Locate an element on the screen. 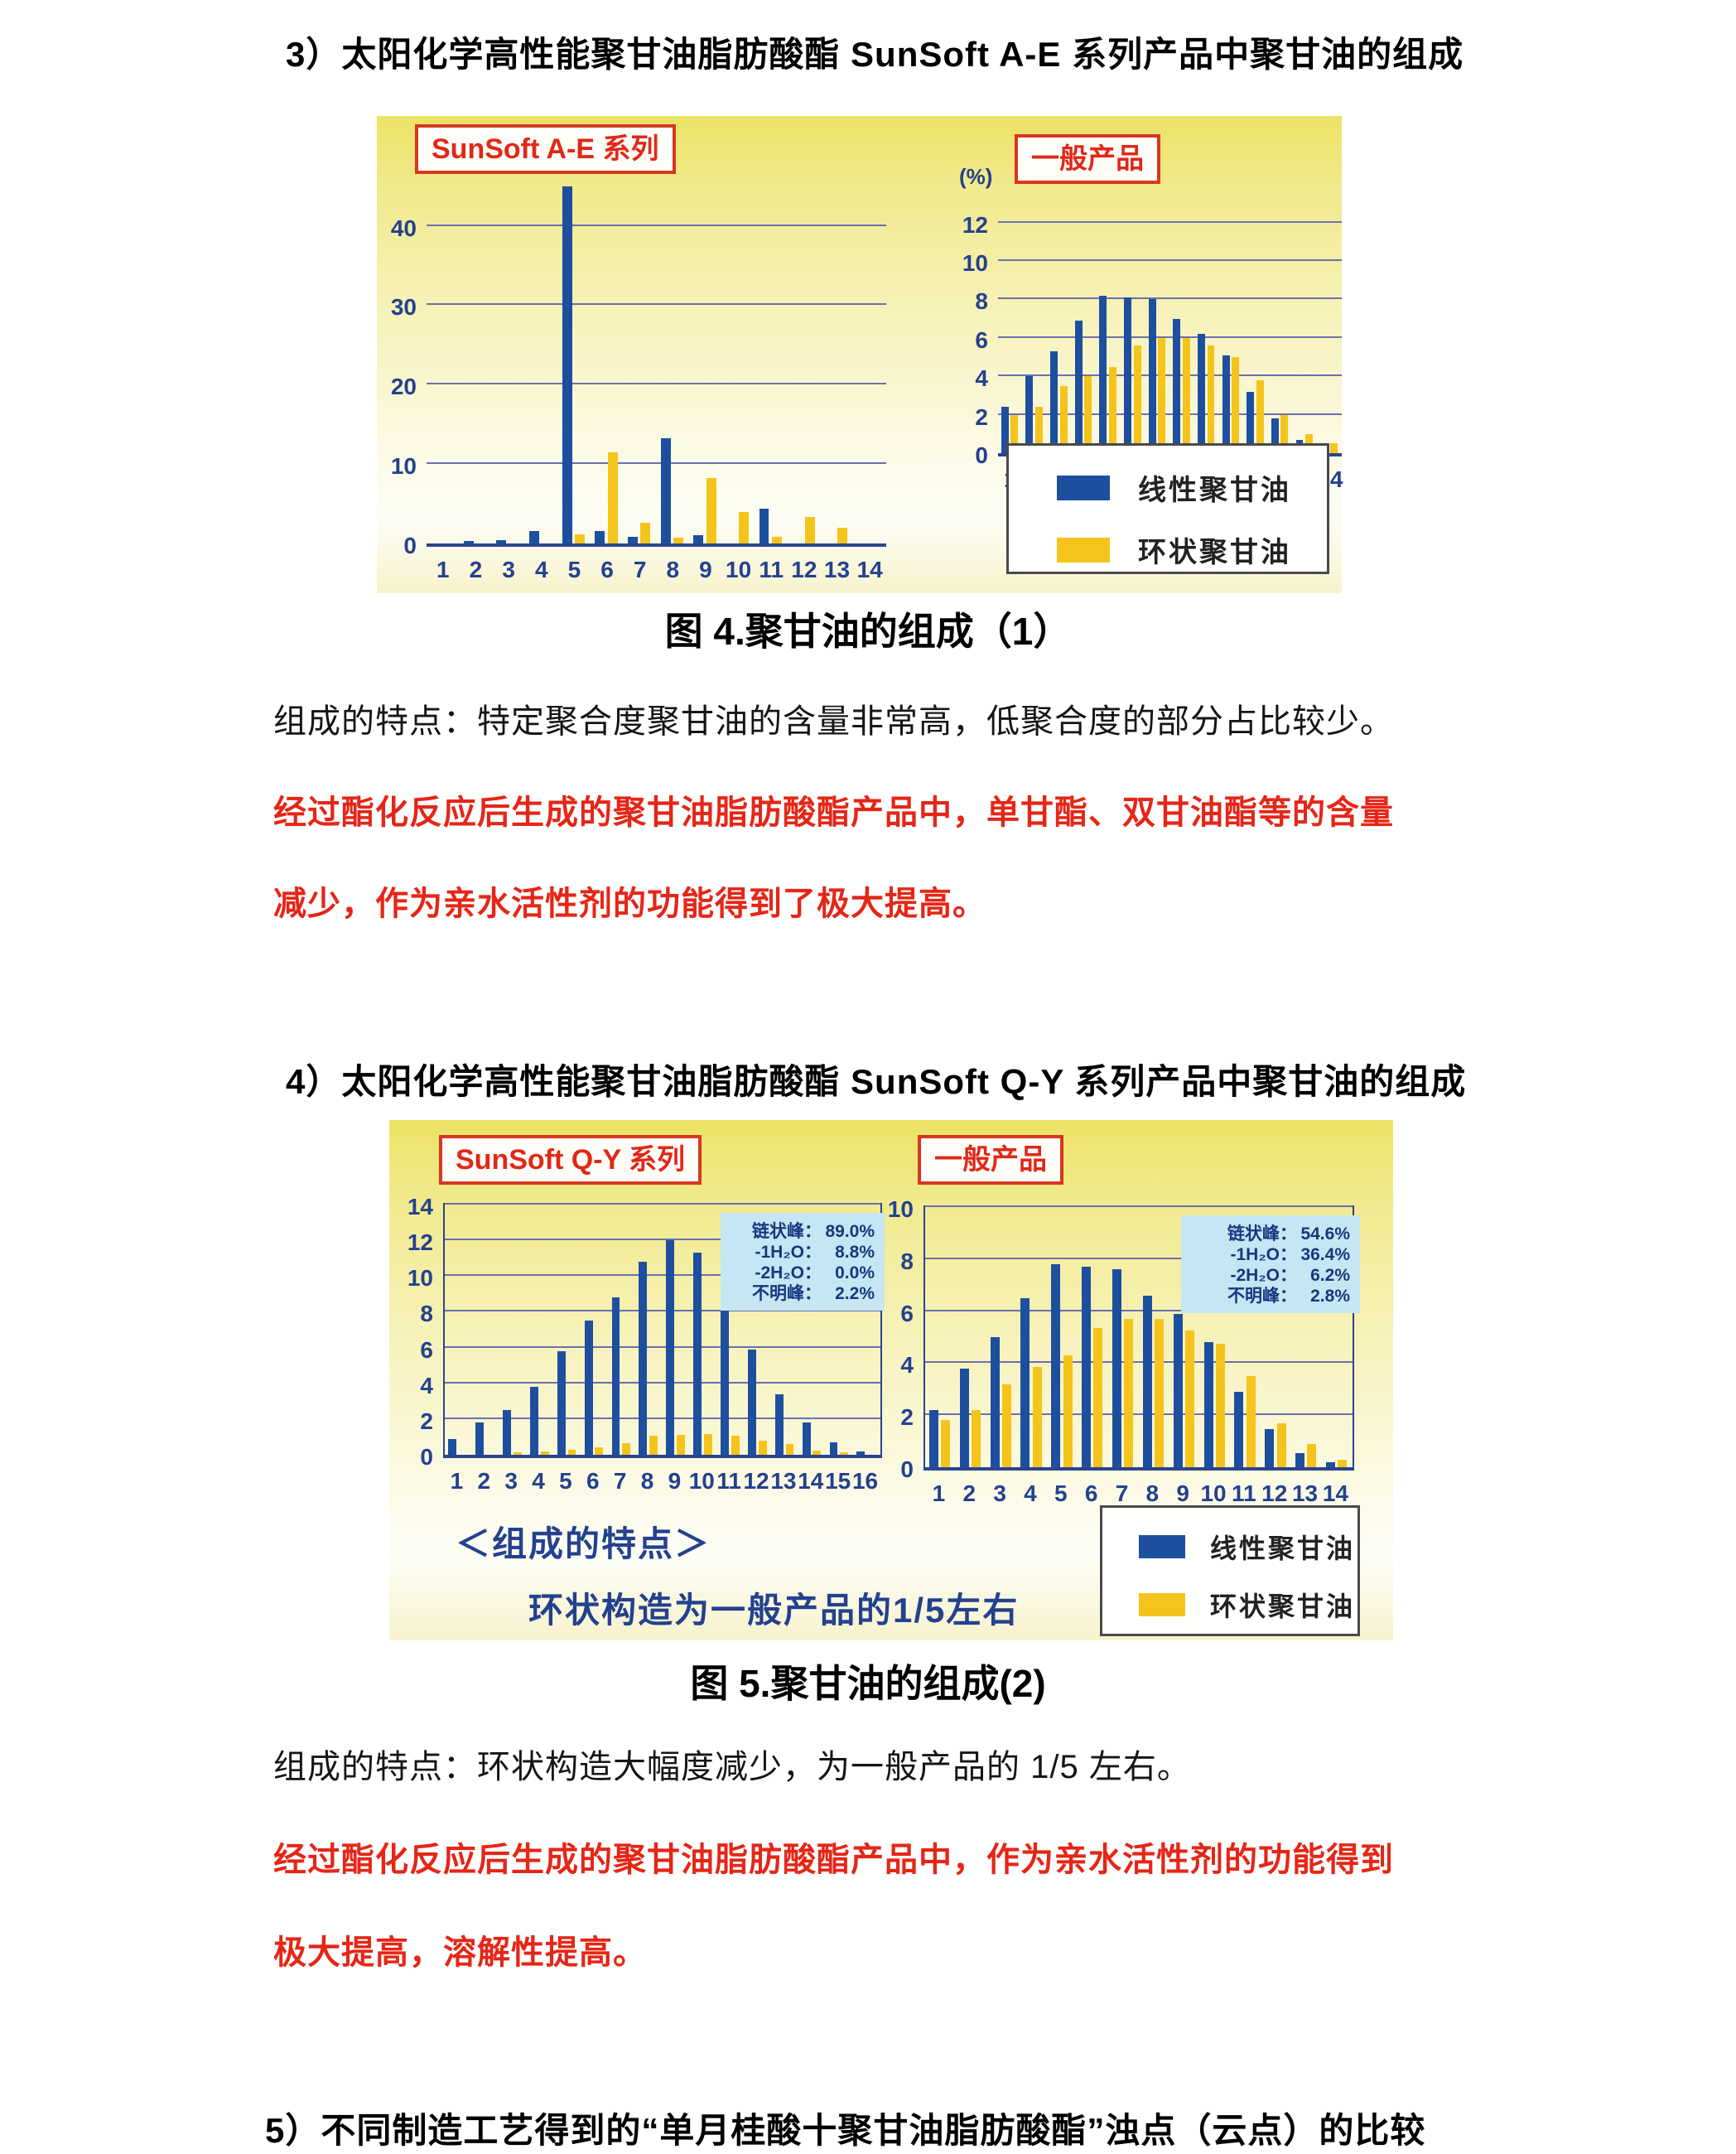 This screenshot has height=2154, width=1736. paragraph-red-2-line-1: 经过酯化反应后生成的聚甘油脂肪酸酯产品中，作为亲水活性剂的功能得到 is located at coordinates (833, 1860).